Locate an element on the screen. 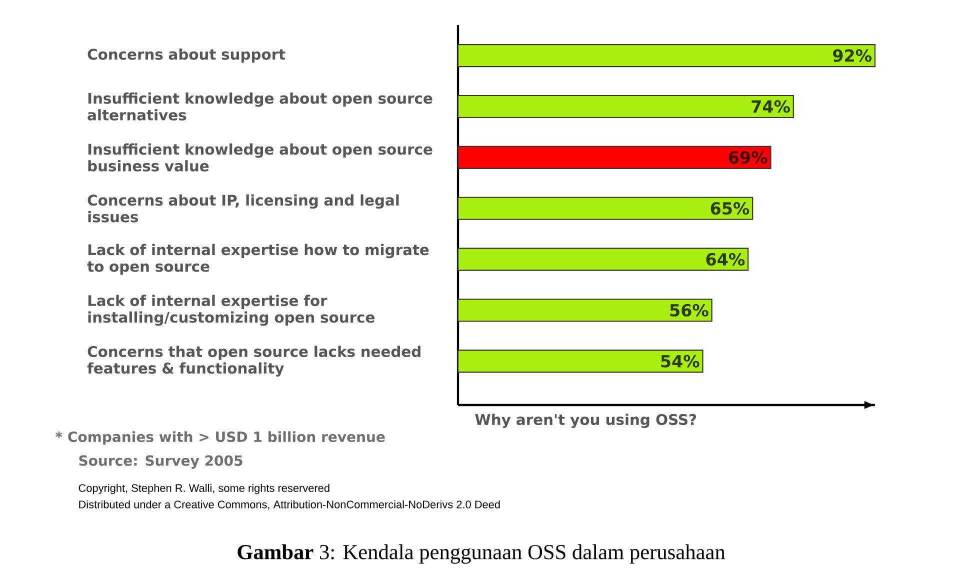  data-label: 74% is located at coordinates (771, 106).